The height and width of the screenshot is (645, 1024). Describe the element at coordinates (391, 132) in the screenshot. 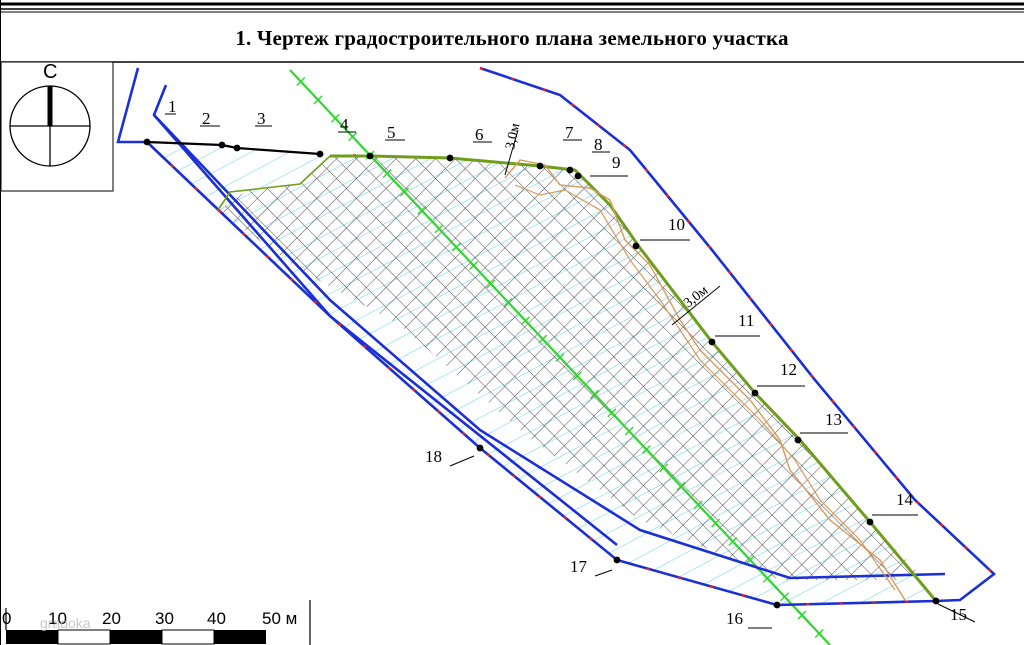

I see `point-label: 5` at that location.